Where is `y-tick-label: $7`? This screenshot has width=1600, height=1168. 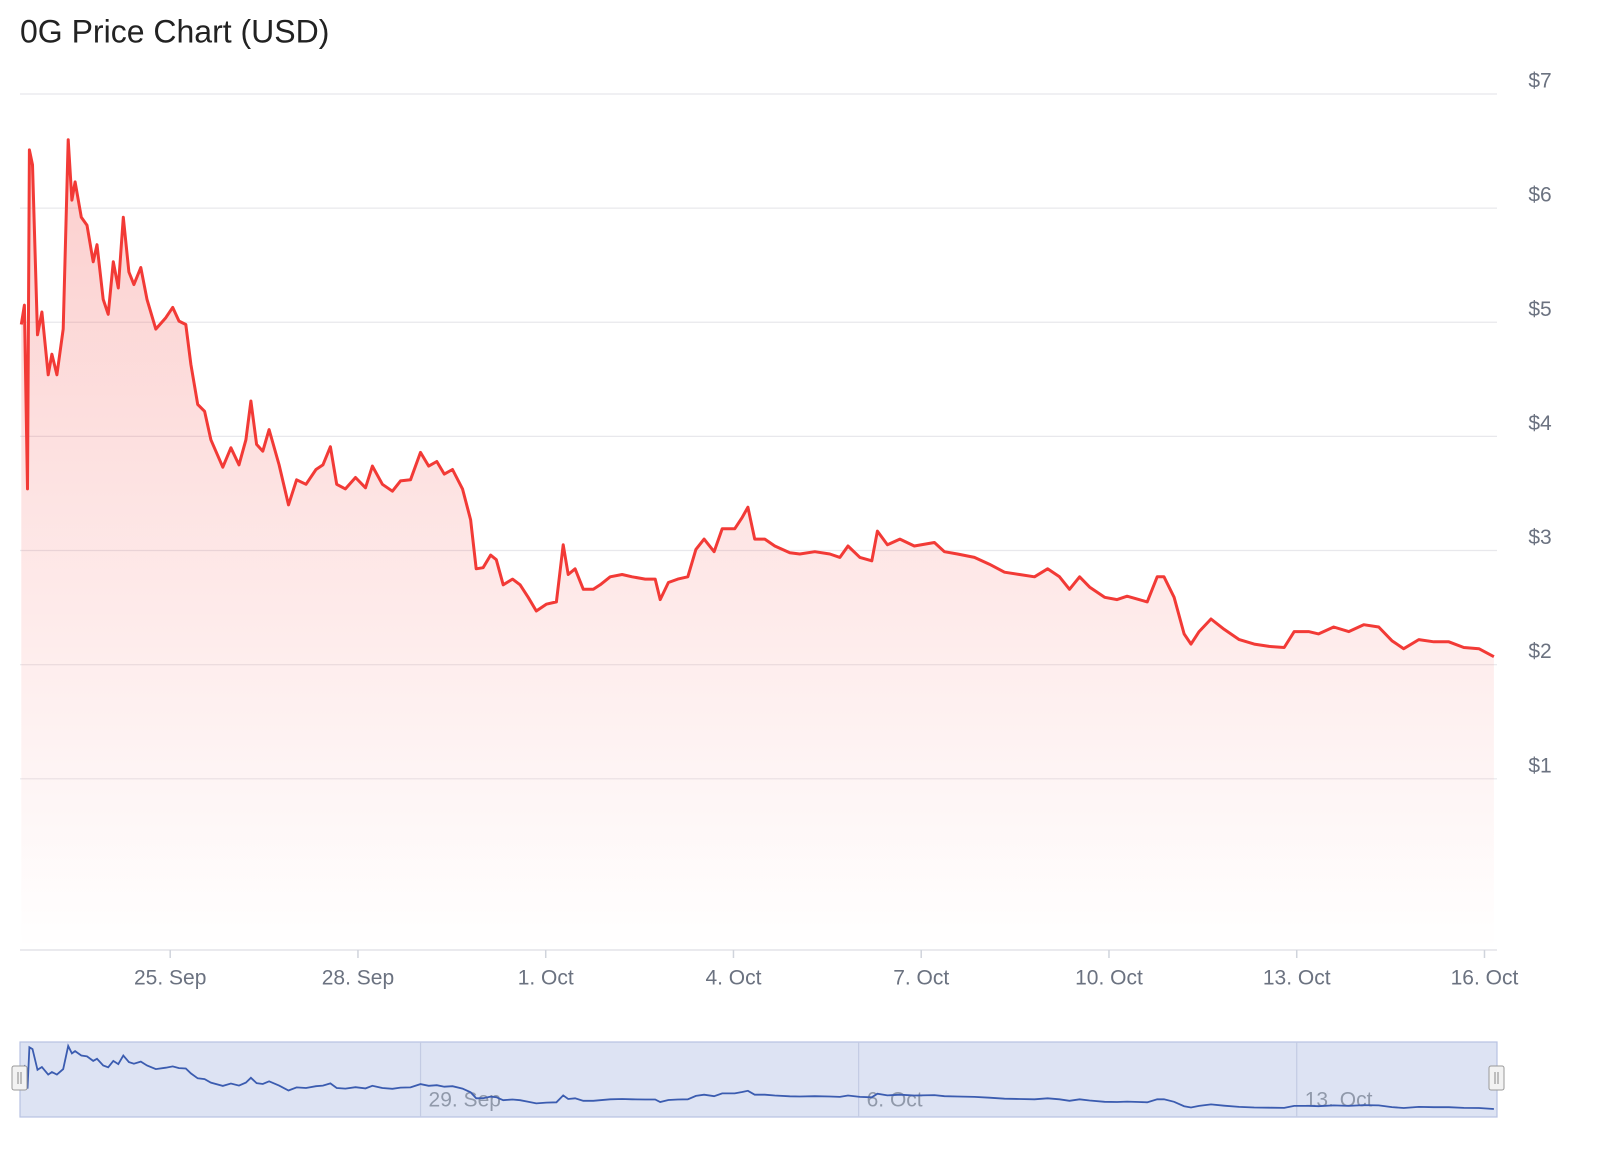 y-tick-label: $7 is located at coordinates (1539, 81).